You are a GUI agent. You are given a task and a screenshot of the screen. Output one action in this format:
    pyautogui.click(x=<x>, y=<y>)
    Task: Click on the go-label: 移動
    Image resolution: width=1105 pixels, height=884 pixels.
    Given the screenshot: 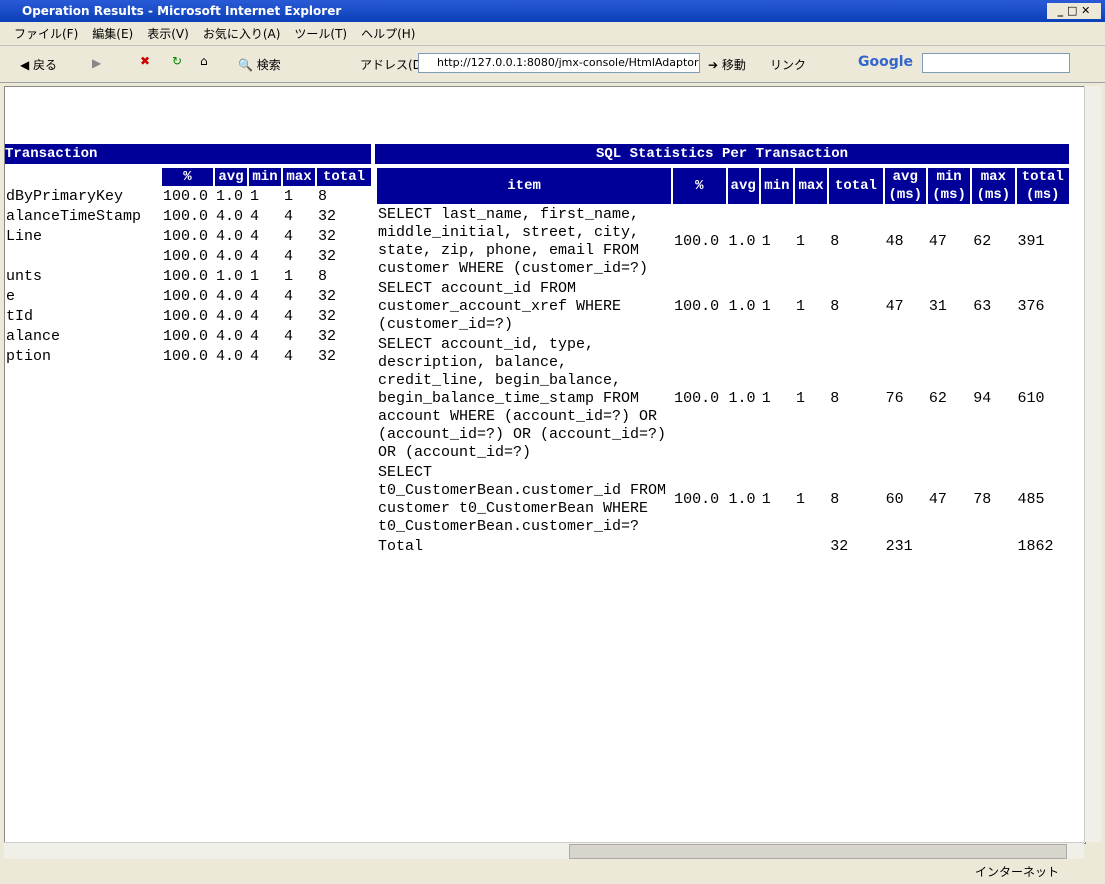 What is the action you would take?
    pyautogui.click(x=733, y=65)
    